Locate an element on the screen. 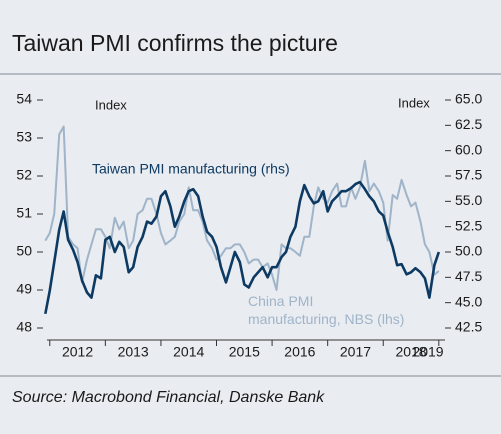 The image size is (501, 434). x-tick-label: 2017 is located at coordinates (355, 352).